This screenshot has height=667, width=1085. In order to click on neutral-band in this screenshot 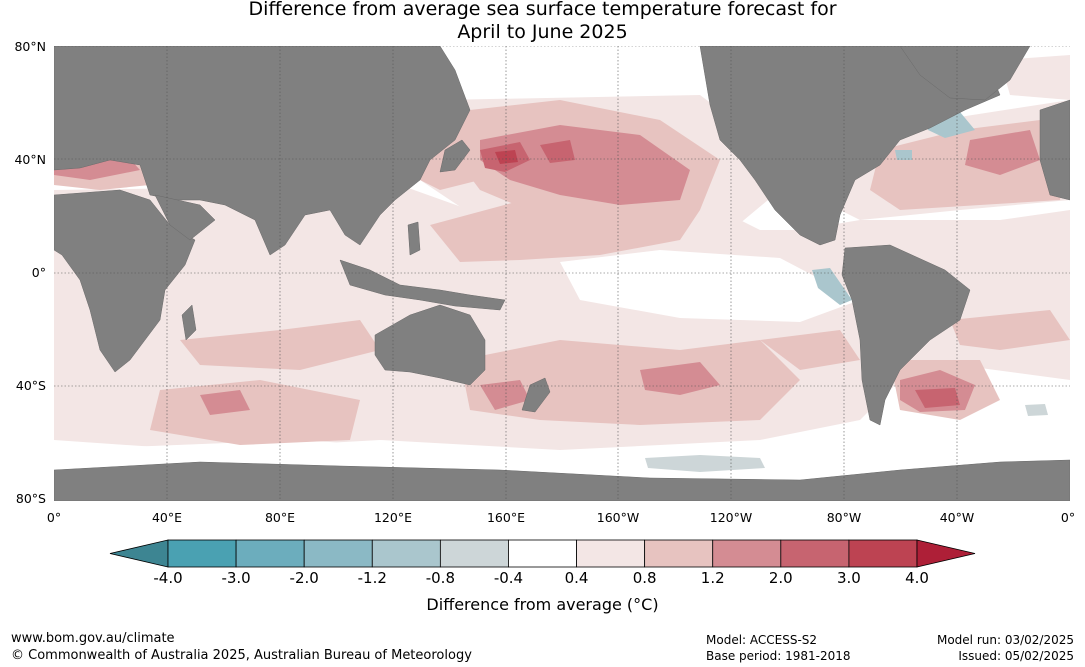, I will do `click(710, 286)`.